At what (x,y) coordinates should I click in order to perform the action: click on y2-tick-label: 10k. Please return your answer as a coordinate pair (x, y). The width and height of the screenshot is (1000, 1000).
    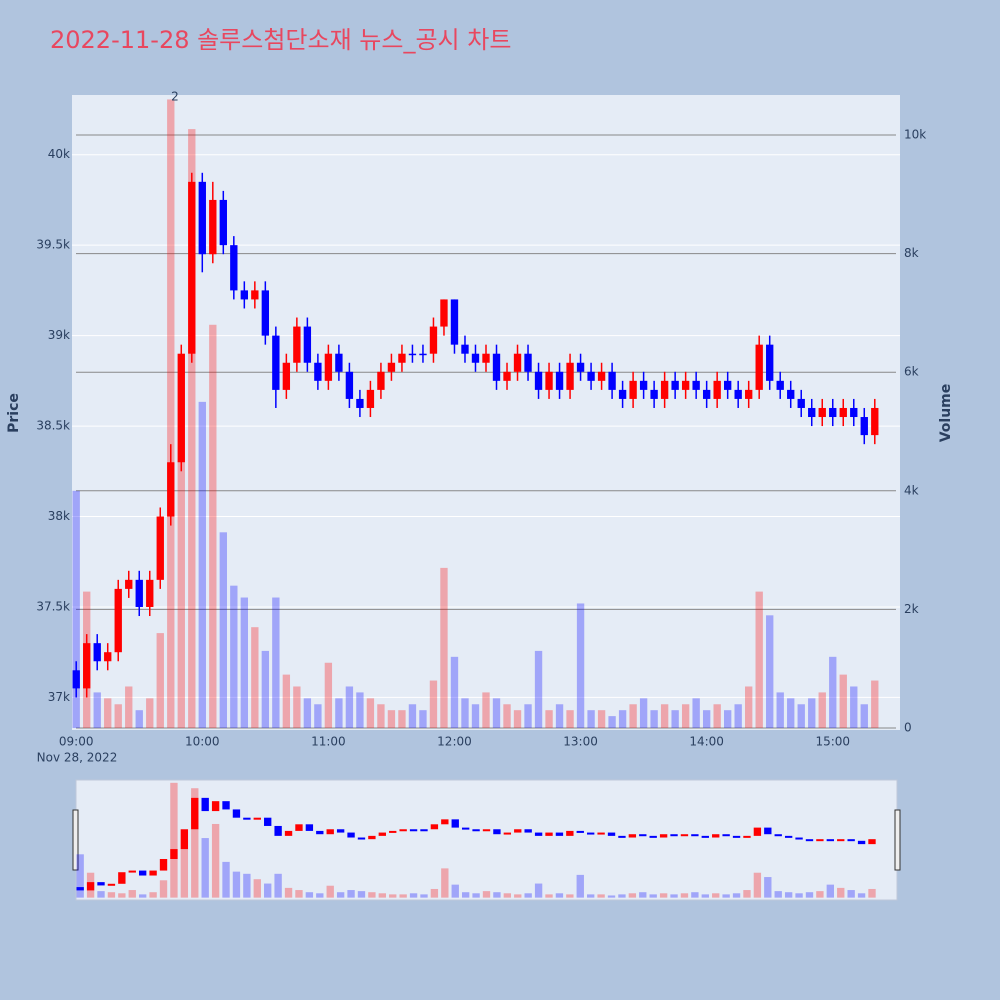
    Looking at the image, I should click on (915, 135).